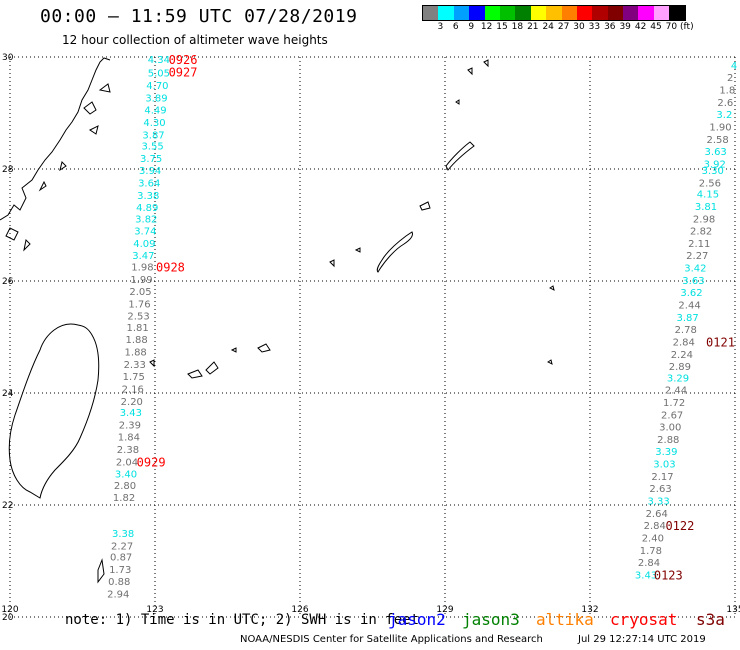  Describe the element at coordinates (610, 27) in the screenshot. I see `color-scale-tick: 36` at that location.